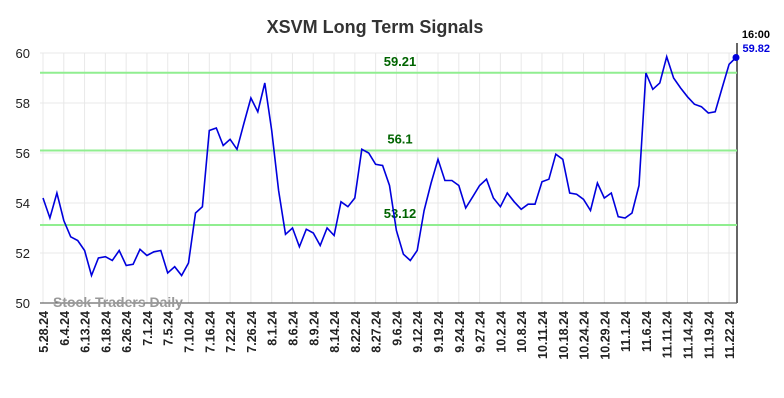  Describe the element at coordinates (252, 332) in the screenshot. I see `x-tick-label: 7.26.24` at that location.